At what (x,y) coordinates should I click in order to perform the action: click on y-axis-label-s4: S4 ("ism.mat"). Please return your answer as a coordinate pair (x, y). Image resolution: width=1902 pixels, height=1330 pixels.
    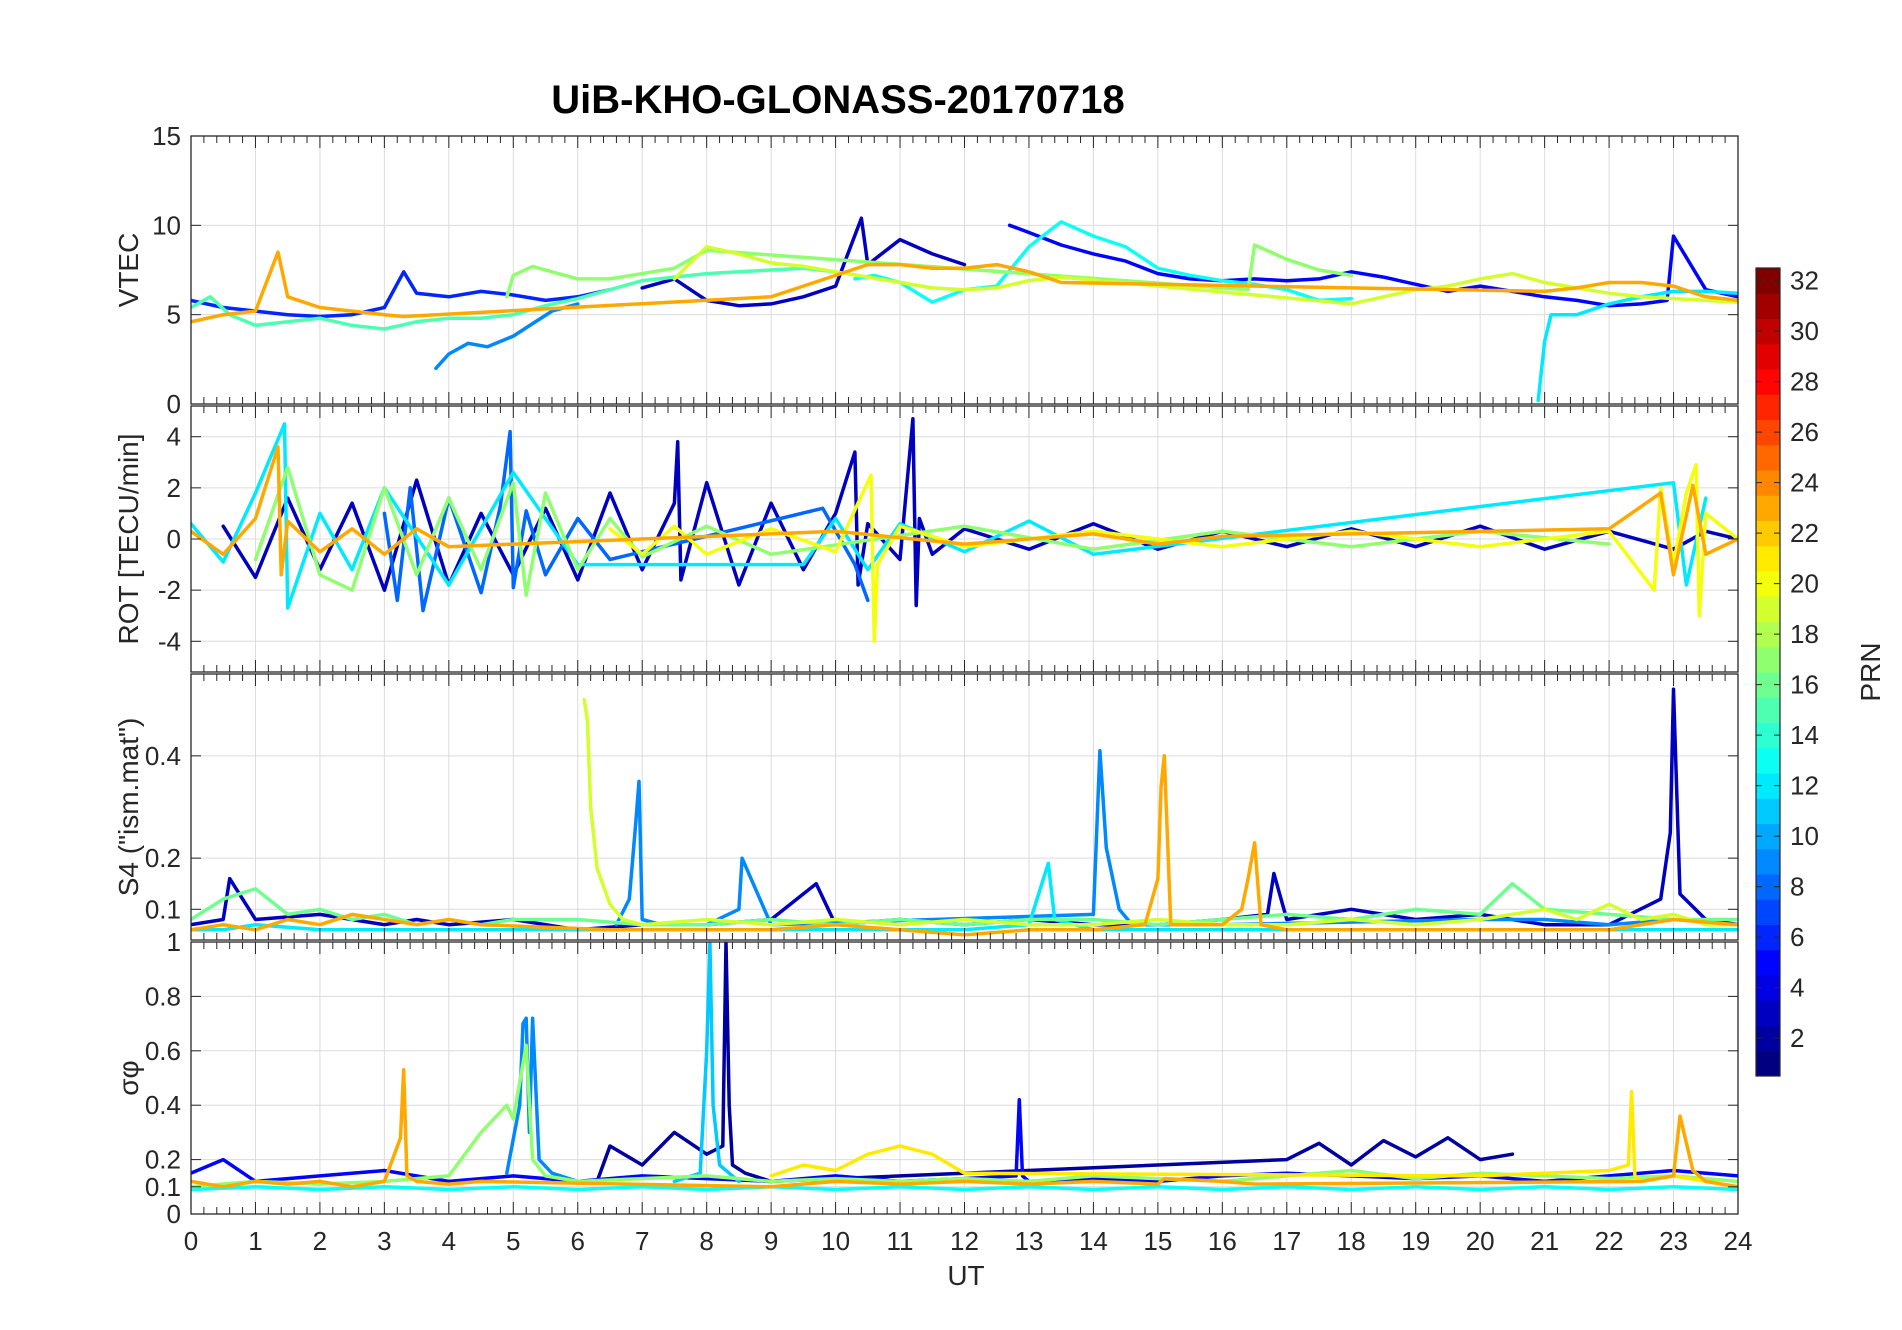
    Looking at the image, I should click on (128, 807).